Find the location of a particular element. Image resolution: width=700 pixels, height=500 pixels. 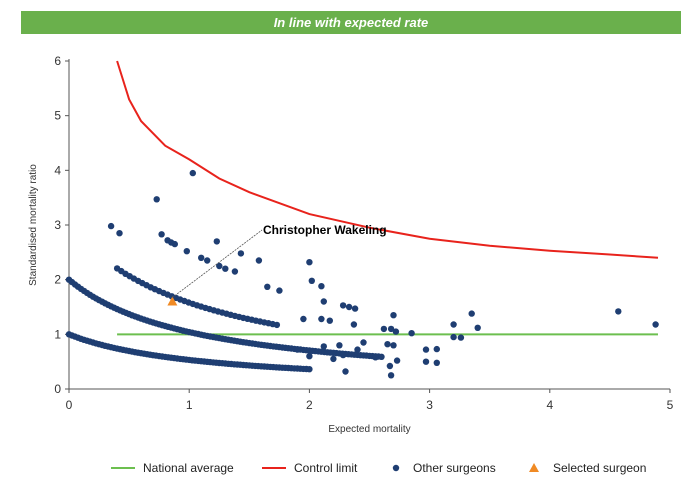

y-tick-label: 2 is located at coordinates (57, 280).